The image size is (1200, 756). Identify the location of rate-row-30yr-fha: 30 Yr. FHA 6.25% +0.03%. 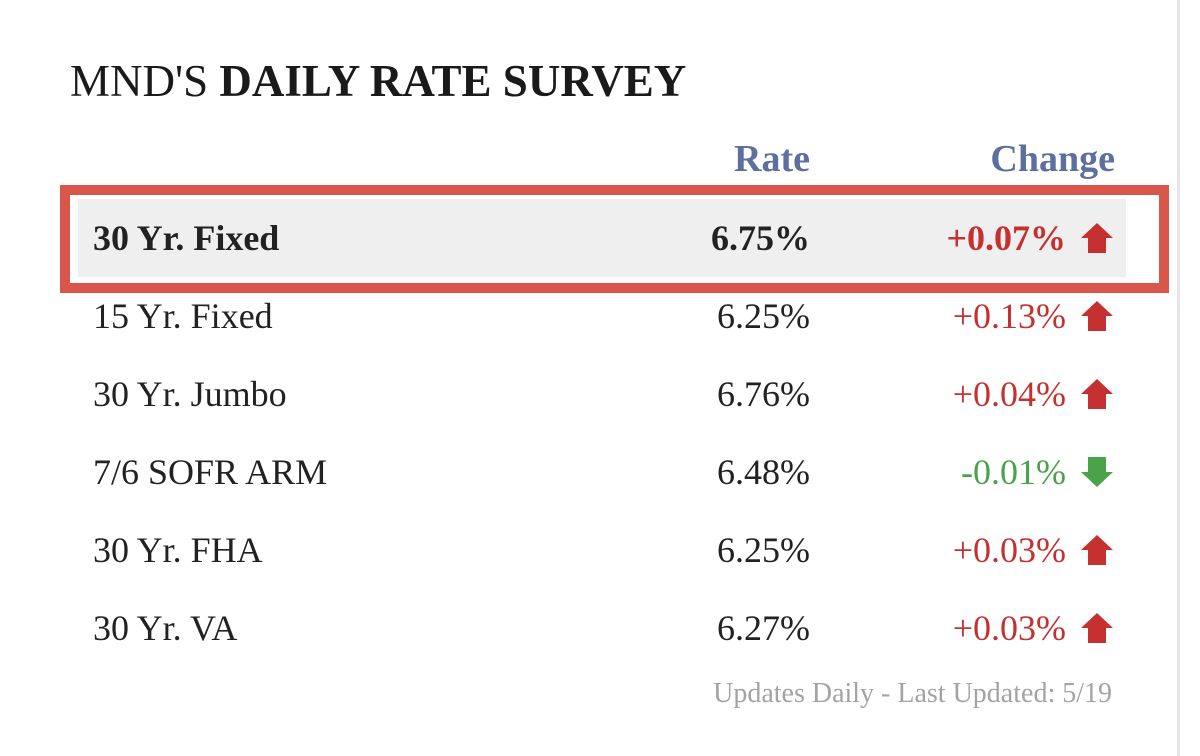
(602, 550).